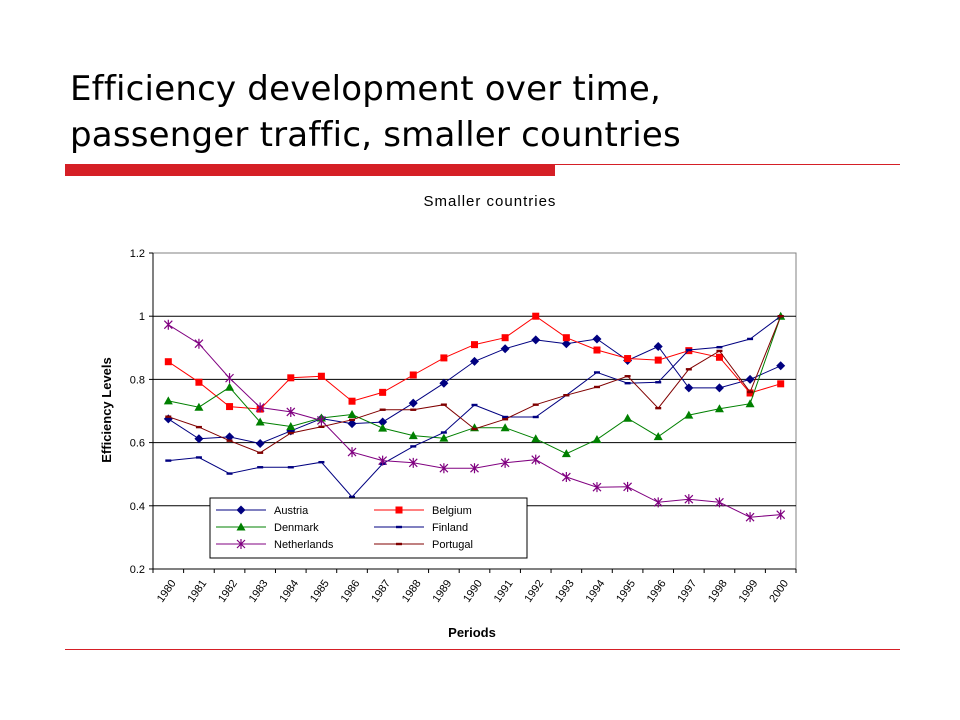  I want to click on series-belgium, so click(474, 362).